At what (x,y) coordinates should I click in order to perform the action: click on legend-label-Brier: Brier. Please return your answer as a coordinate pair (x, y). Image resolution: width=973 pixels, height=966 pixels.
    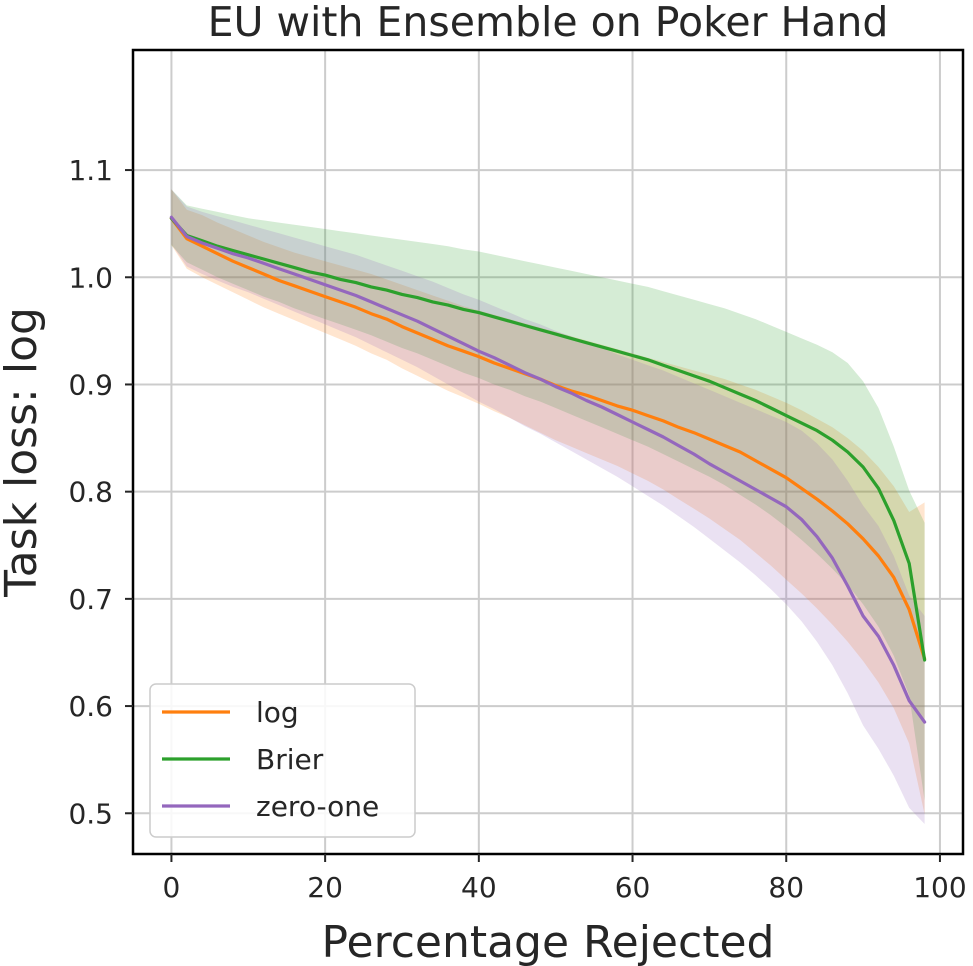
    Looking at the image, I should click on (290, 759).